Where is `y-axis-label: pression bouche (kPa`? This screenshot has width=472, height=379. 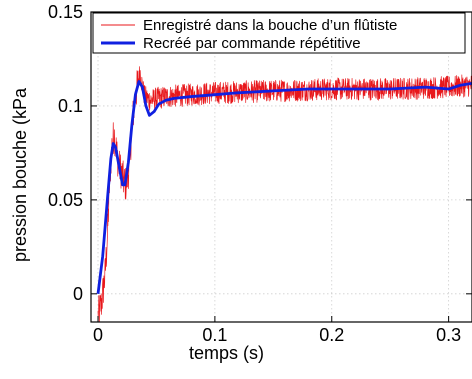
y-axis-label: pression bouche (kPa is located at coordinates (20, 174).